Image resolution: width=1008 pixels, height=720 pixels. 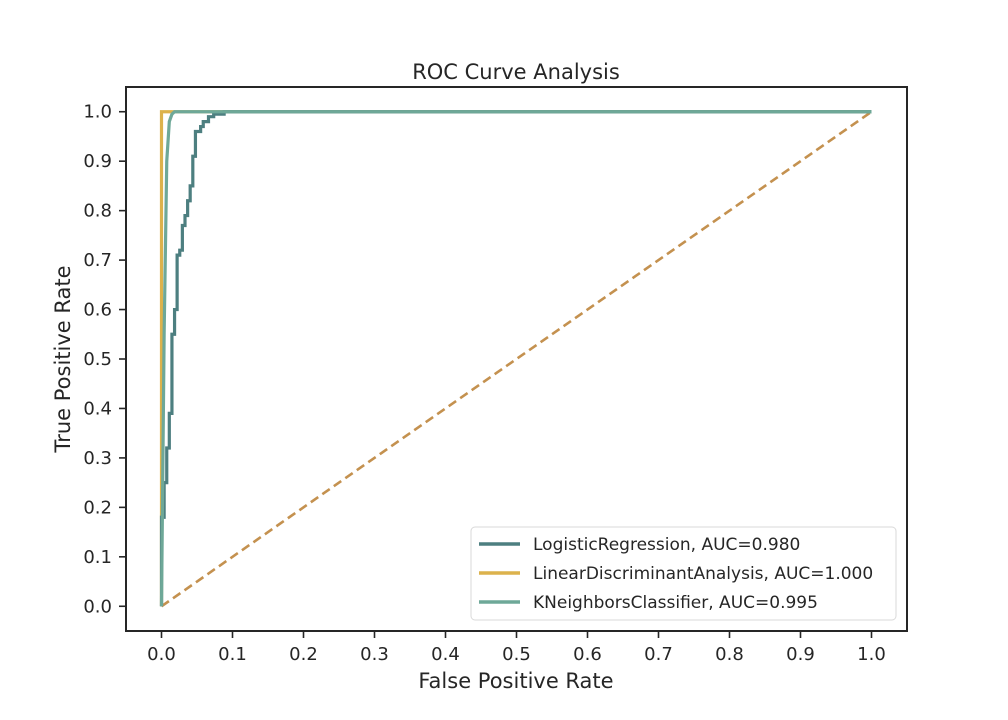 I want to click on x-axis-ticks: 0.0 0.1 0.2 0.3 0.4 0.5 0.6 0.7 0.8 0.9 1.0, so click(x=516, y=648).